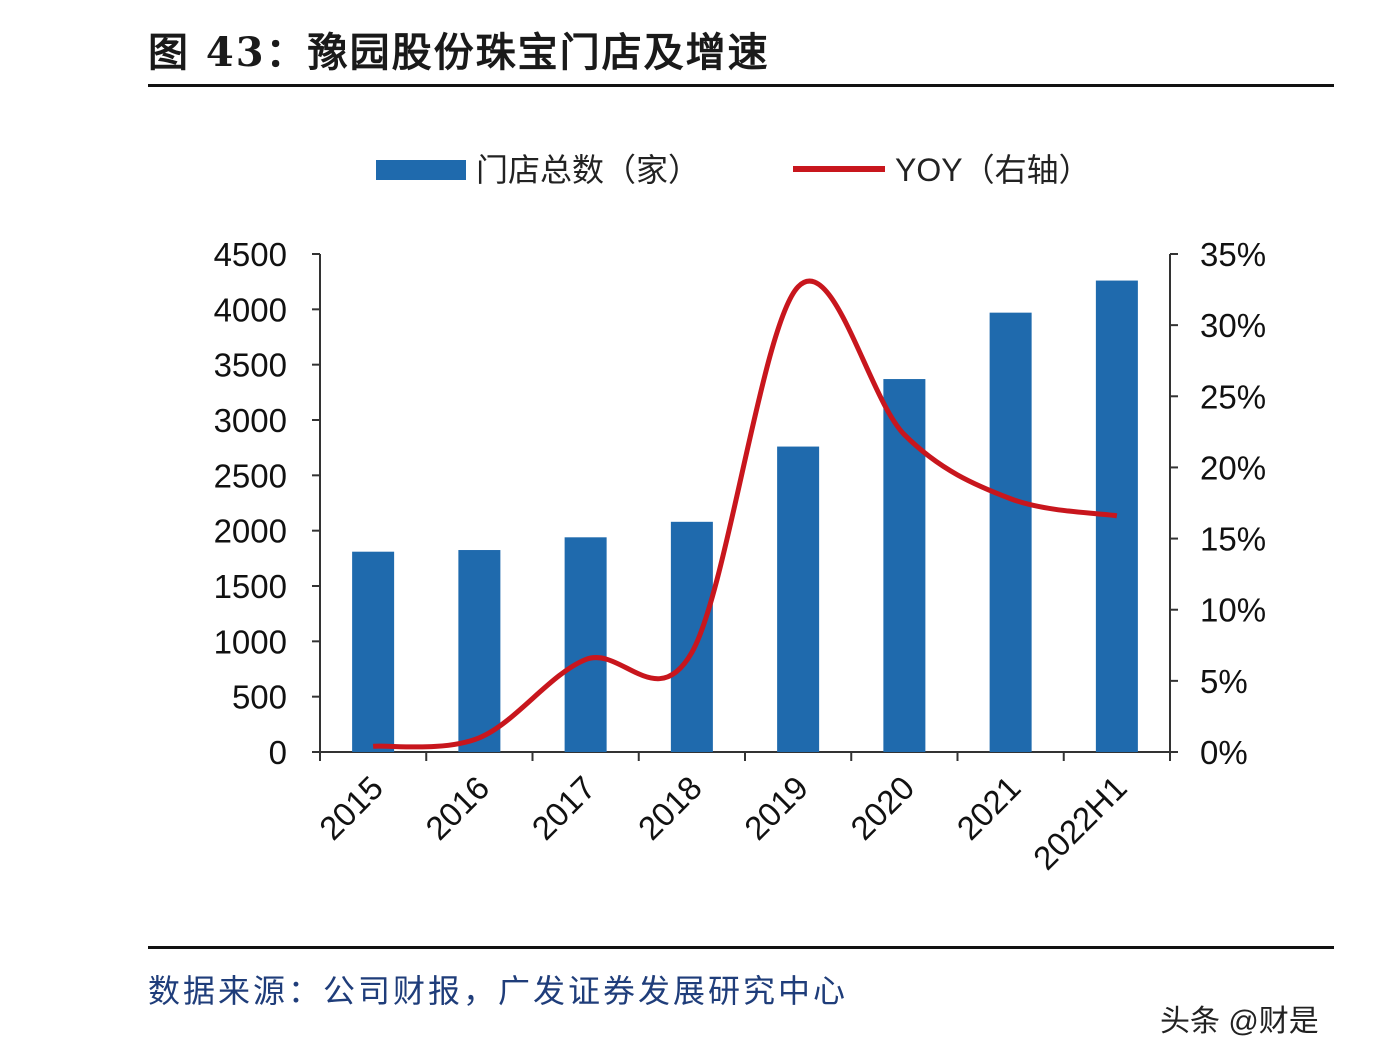 Image resolution: width=1374 pixels, height=1062 pixels. What do you see at coordinates (498, 991) in the screenshot?
I see `source-note: 数据来源：公司财报，广发证券发展研究中心` at bounding box center [498, 991].